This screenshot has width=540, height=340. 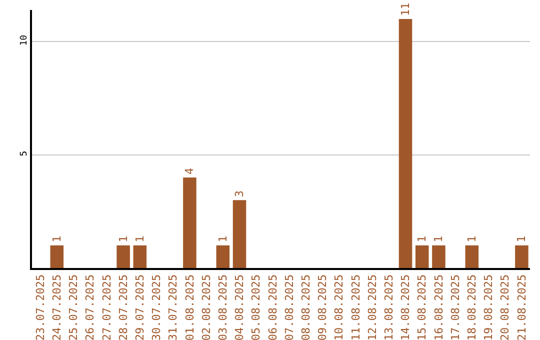 What do you see at coordinates (355, 307) in the screenshot?
I see `x-tick-label: 11.08.2025` at bounding box center [355, 307].